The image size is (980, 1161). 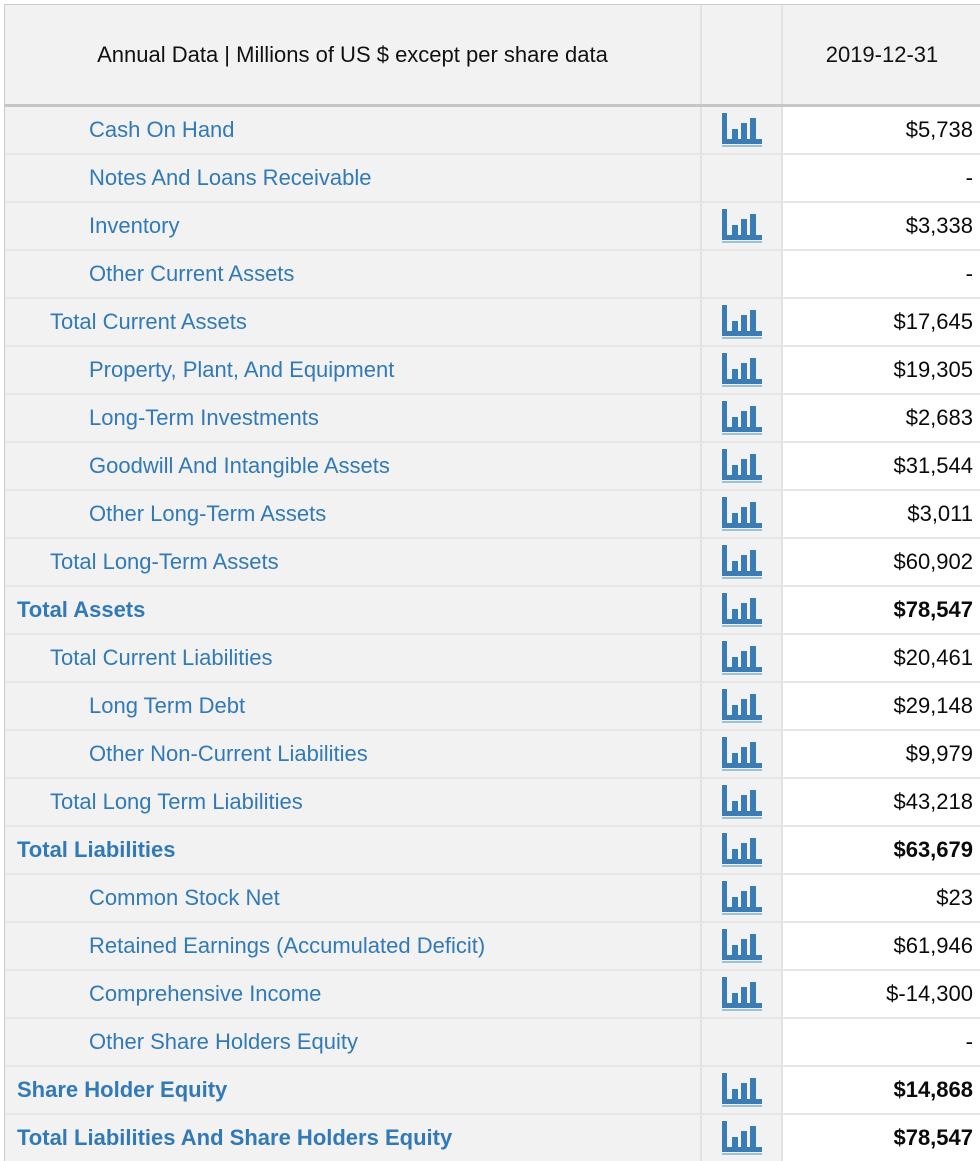 What do you see at coordinates (96, 849) in the screenshot?
I see `row-label-link: Total Liabilities` at bounding box center [96, 849].